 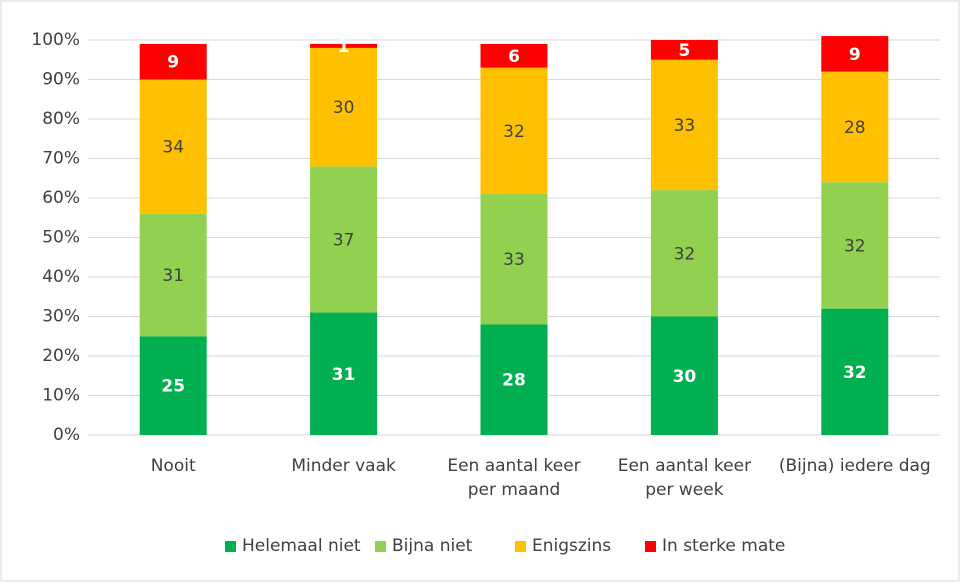 What do you see at coordinates (61, 119) in the screenshot?
I see `y-tick-label: 80%` at bounding box center [61, 119].